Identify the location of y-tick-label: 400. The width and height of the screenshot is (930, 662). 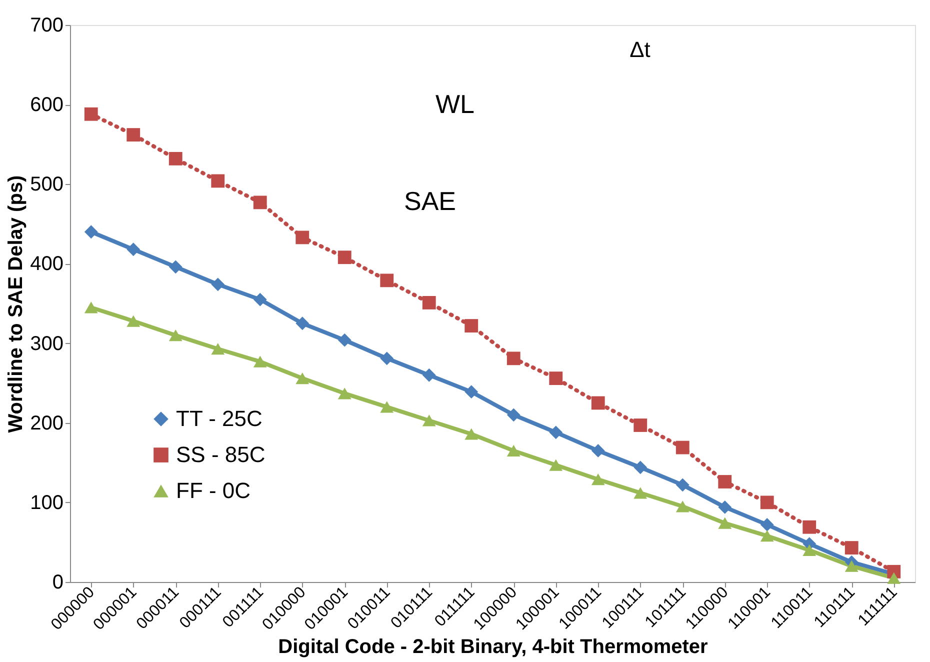
(47, 264).